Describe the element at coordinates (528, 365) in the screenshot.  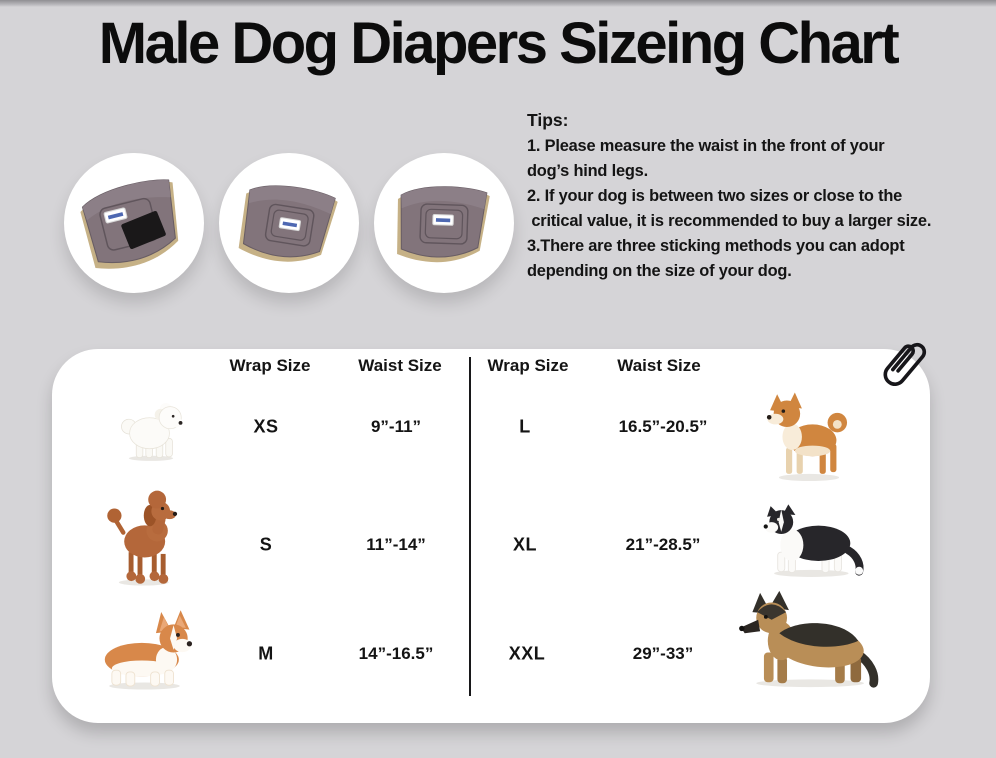
I see `header-right-wrap-size: Wrap Size` at that location.